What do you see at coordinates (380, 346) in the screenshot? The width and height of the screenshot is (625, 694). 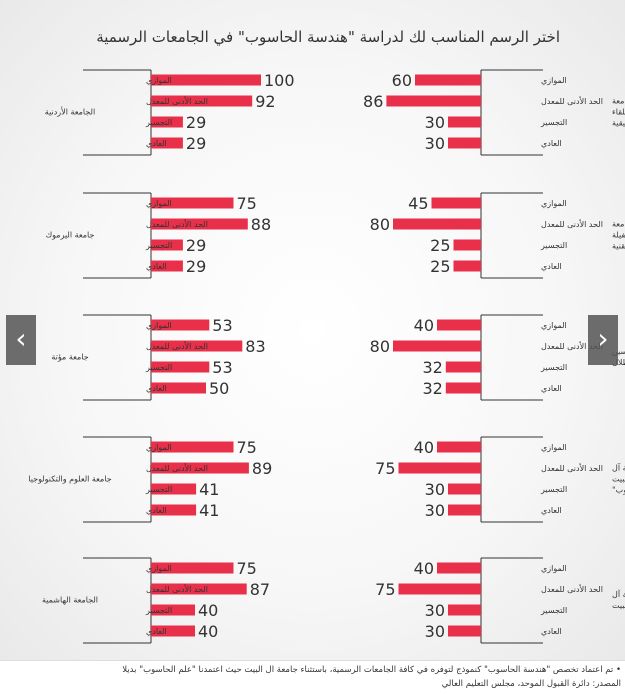 I see `data-label: 80` at bounding box center [380, 346].